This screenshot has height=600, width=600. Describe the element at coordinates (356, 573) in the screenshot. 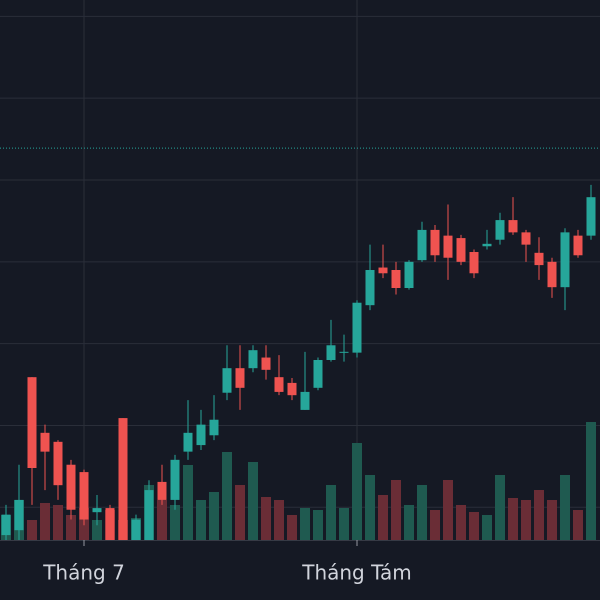

I see `x-tick-label: Tháng Tám` at that location.